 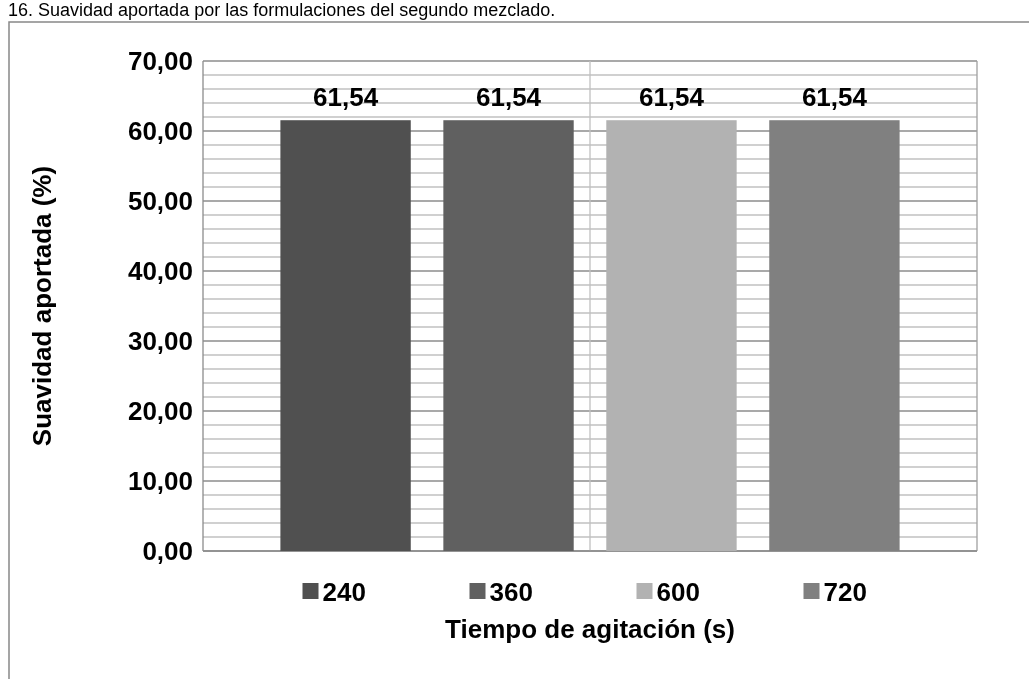 What do you see at coordinates (160, 61) in the screenshot?
I see `y-tick-label: 70,00` at bounding box center [160, 61].